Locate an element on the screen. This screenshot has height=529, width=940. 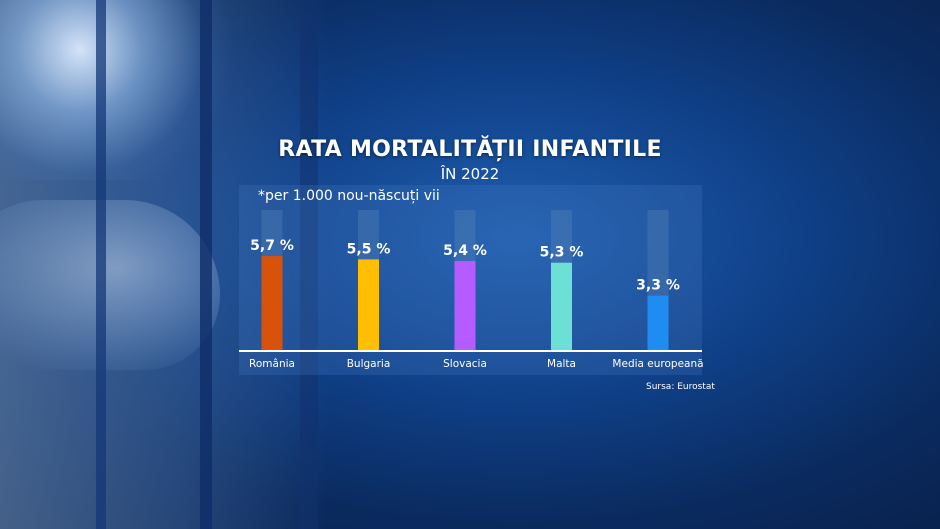
data-label: 5,4 % is located at coordinates (465, 251).